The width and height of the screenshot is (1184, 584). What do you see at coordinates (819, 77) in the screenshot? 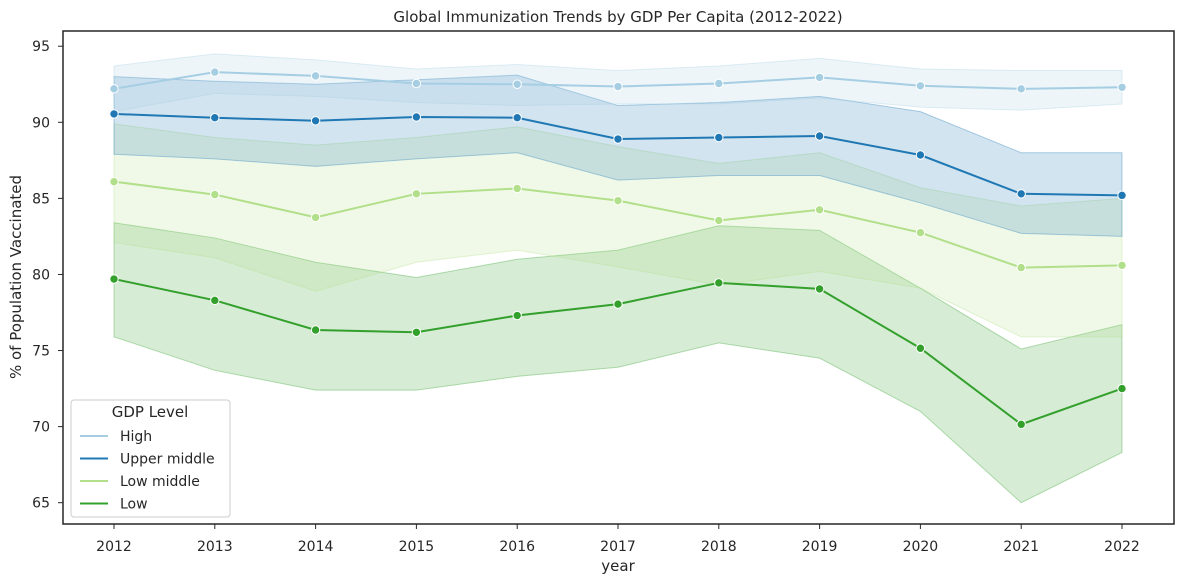
I see `point-high-2019` at bounding box center [819, 77].